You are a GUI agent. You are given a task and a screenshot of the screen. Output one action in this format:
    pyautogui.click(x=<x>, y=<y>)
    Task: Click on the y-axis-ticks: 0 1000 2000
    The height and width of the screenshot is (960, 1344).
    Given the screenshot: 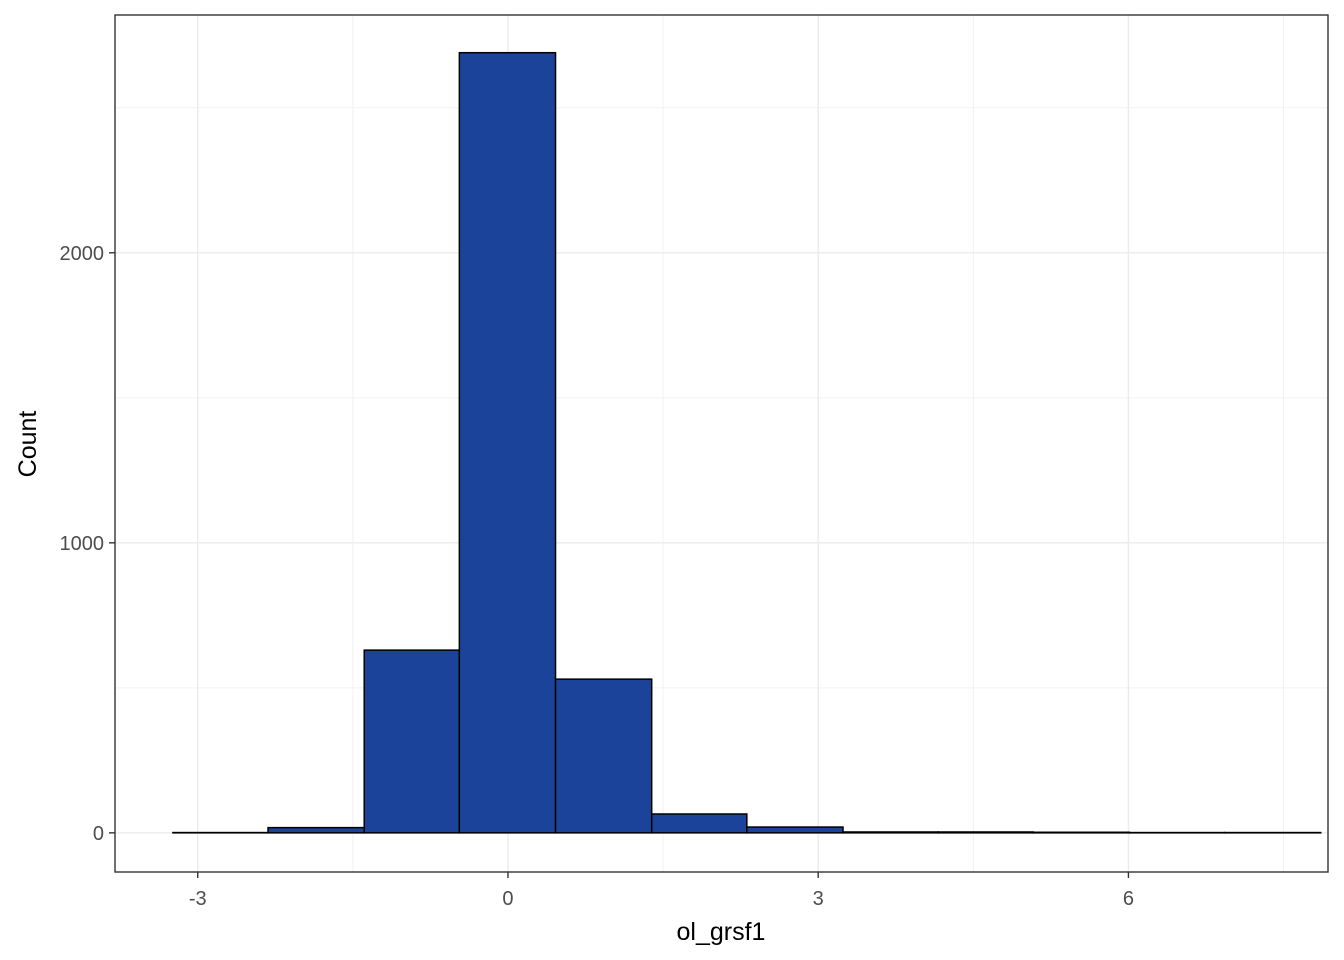 What is the action you would take?
    pyautogui.click(x=87, y=544)
    